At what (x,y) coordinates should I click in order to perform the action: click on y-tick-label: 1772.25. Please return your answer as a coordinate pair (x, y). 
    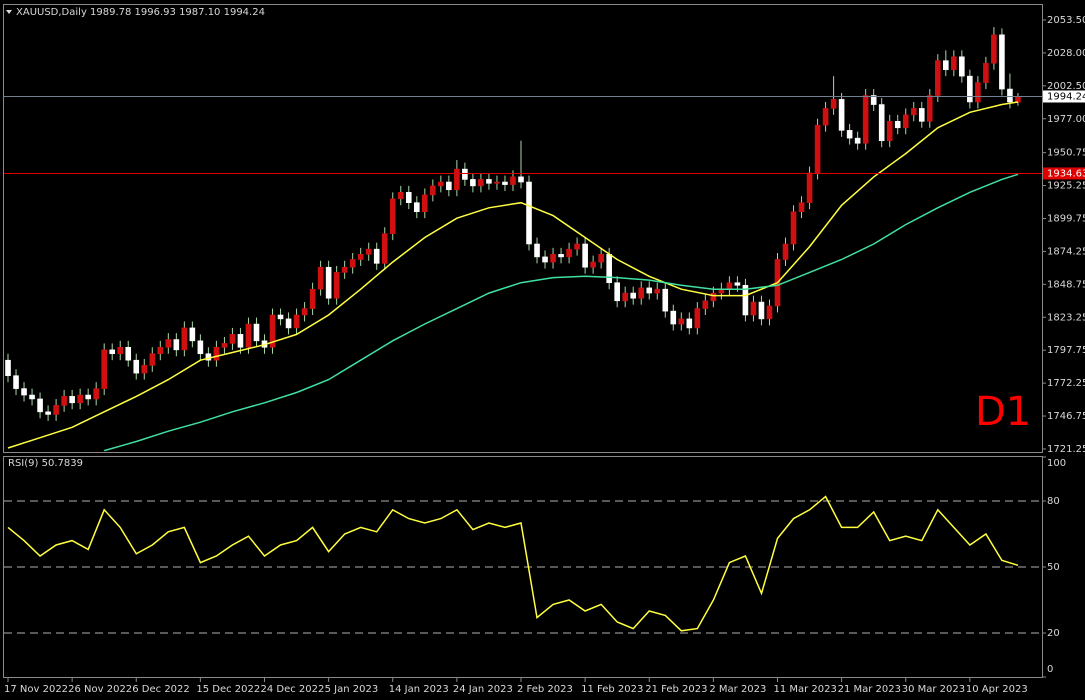
    Looking at the image, I should click on (1066, 383).